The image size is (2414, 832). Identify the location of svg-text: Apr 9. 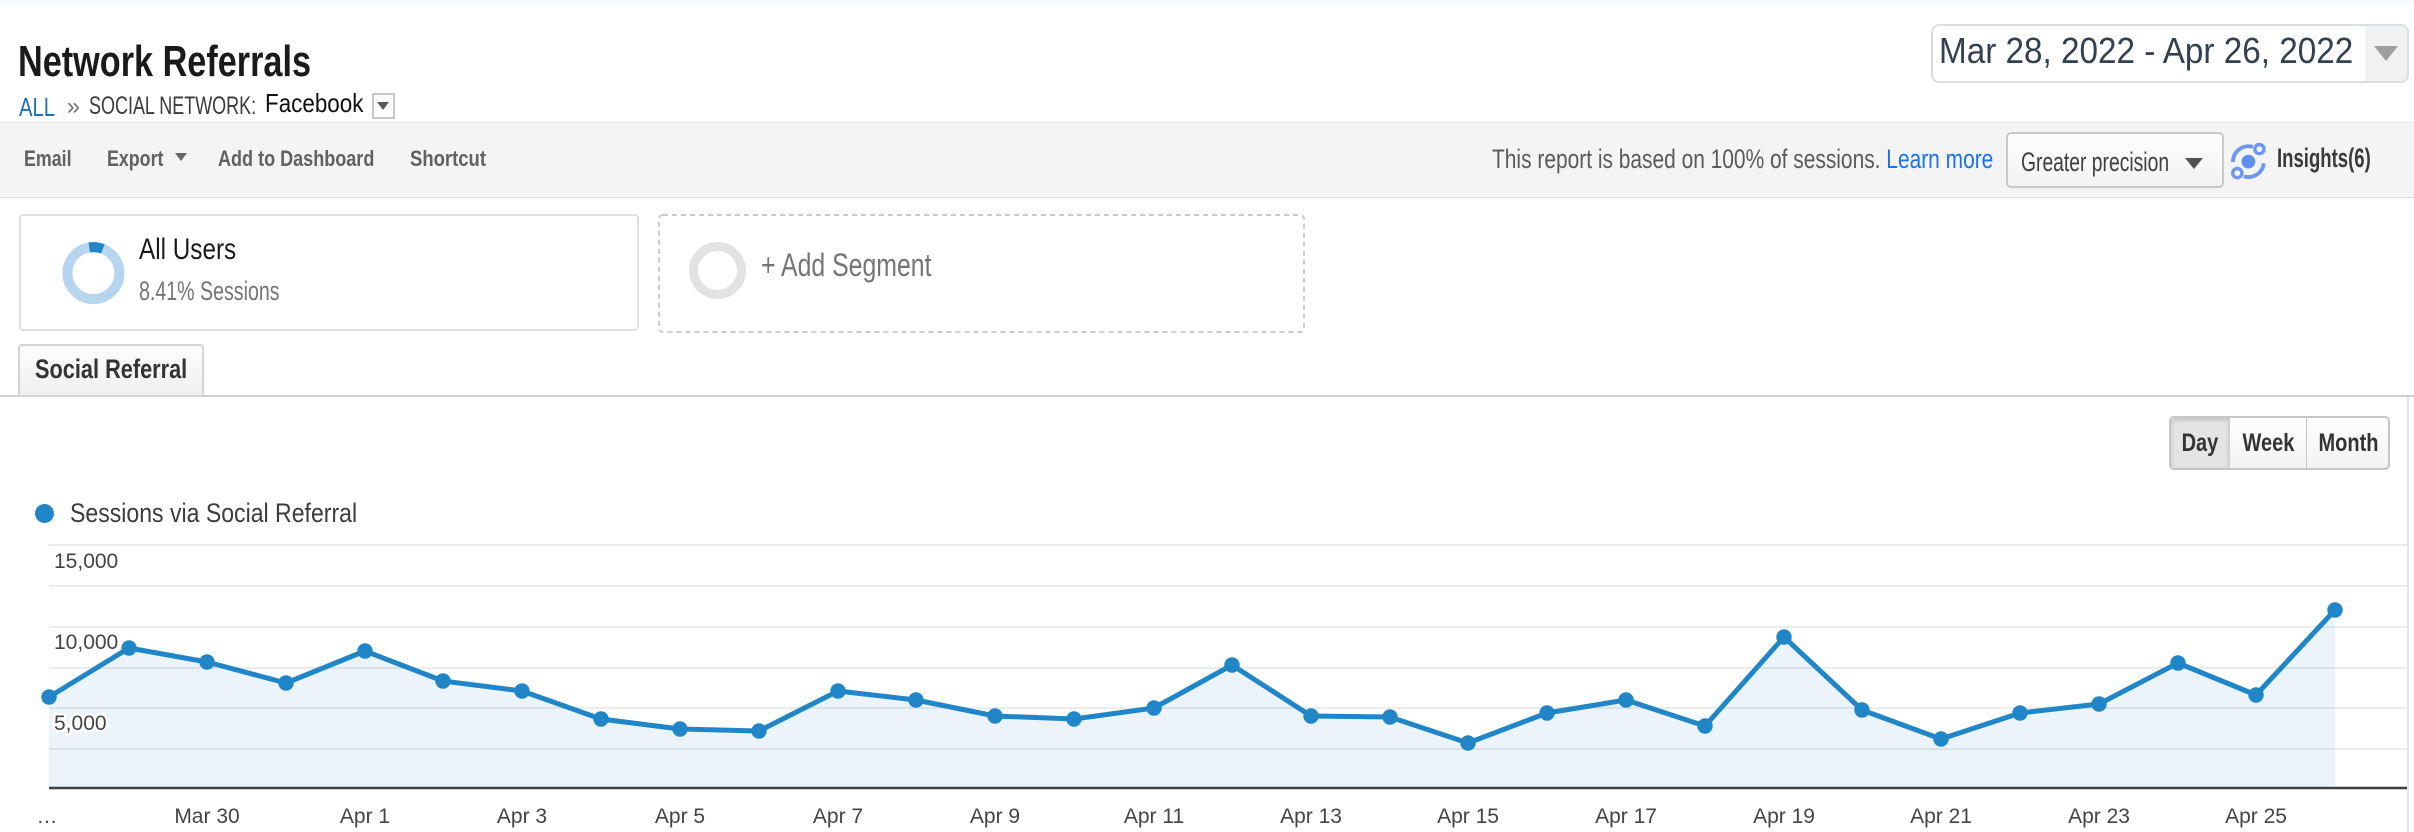
(995, 816).